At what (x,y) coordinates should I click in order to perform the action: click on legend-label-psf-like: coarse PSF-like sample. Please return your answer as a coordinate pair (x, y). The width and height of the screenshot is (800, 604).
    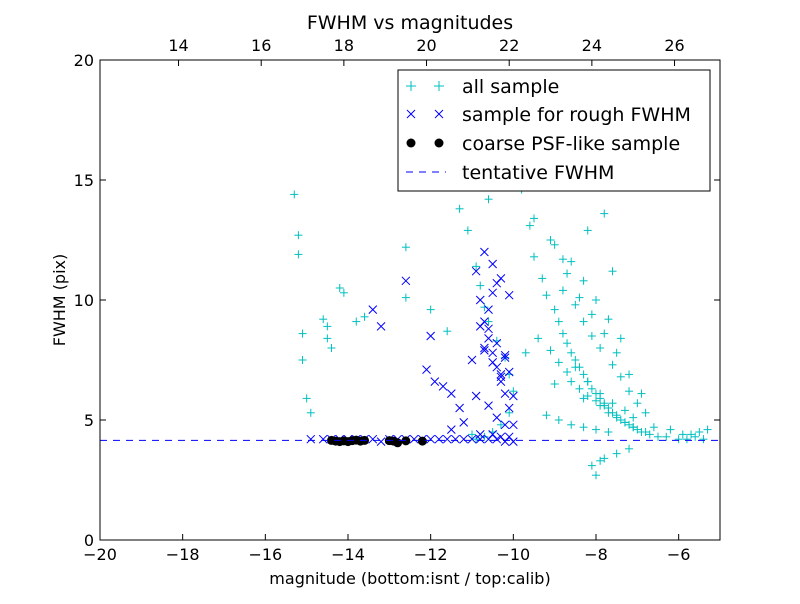
    Looking at the image, I should click on (571, 144).